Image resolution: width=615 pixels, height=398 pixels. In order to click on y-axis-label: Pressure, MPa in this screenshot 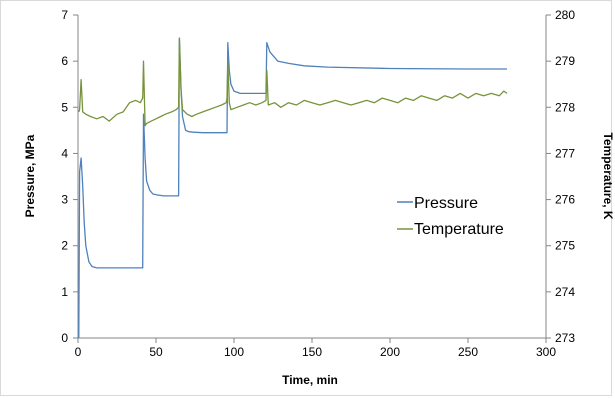, I will do `click(30, 175)`.